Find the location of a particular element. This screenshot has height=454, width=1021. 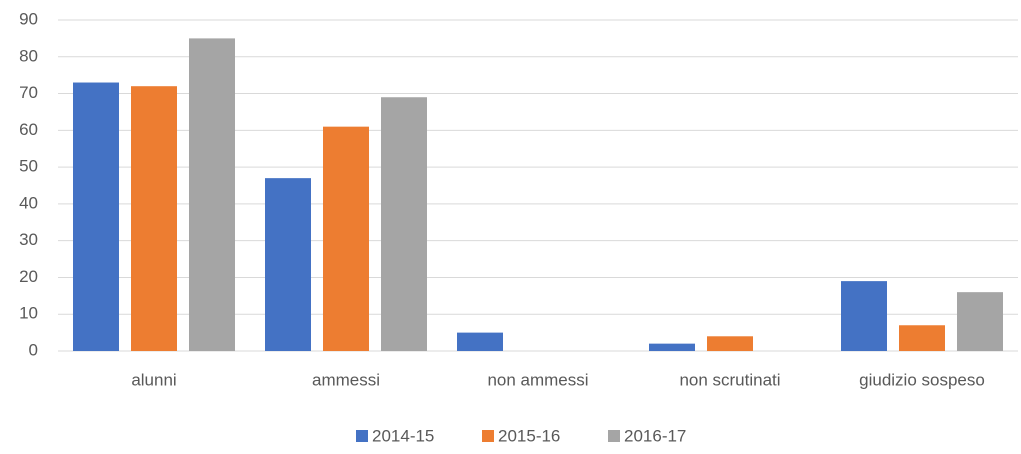

y-tick-label: 90 is located at coordinates (28, 18).